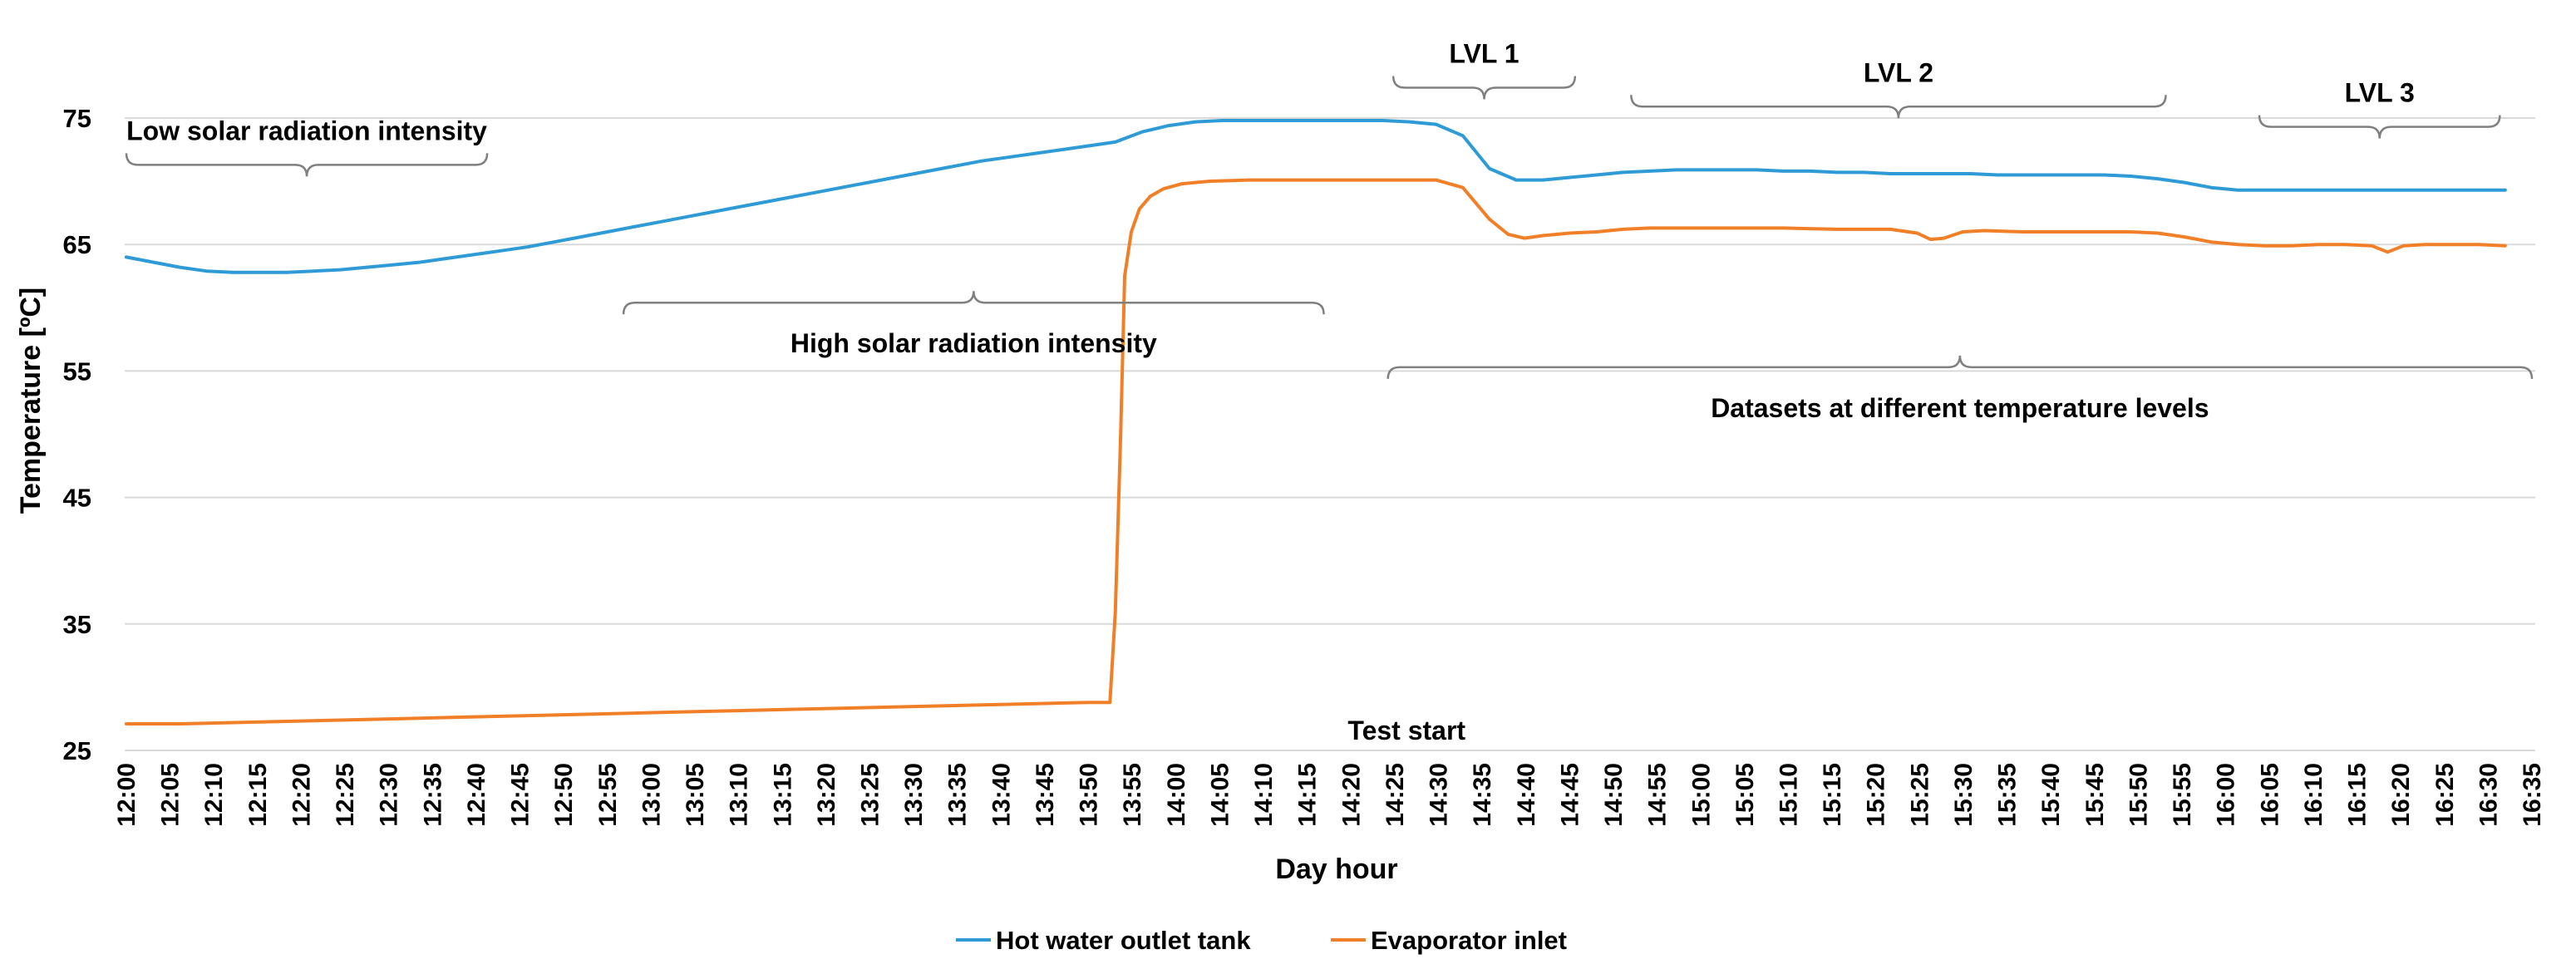 This screenshot has width=2576, height=969. Describe the element at coordinates (1701, 795) in the screenshot. I see `x-tick-label: 15:00` at that location.